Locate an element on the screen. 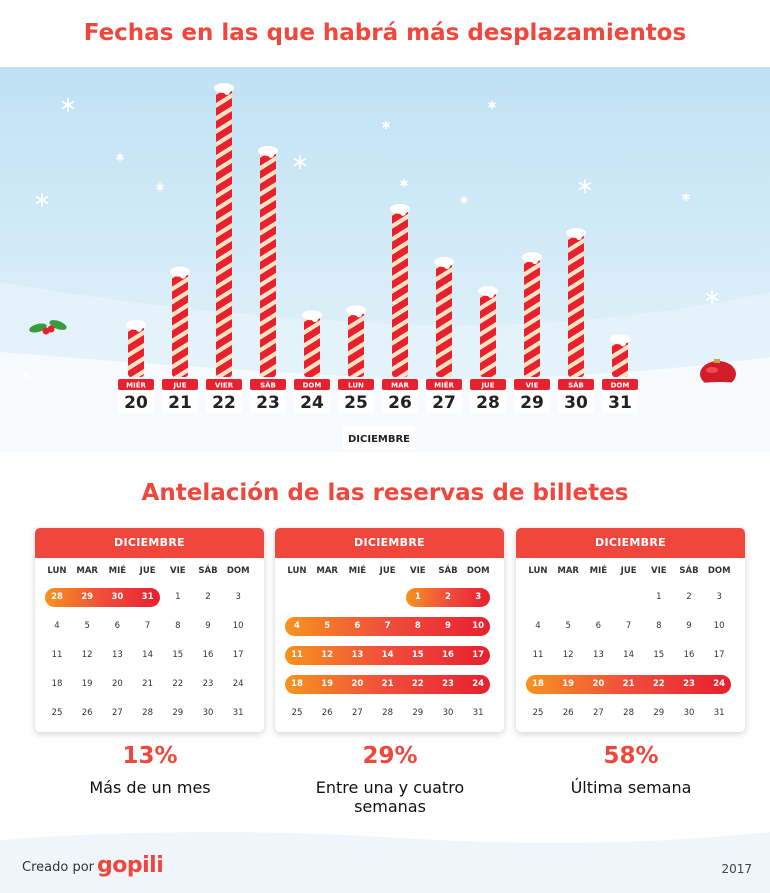  percent-last-week: 58% is located at coordinates (631, 756).